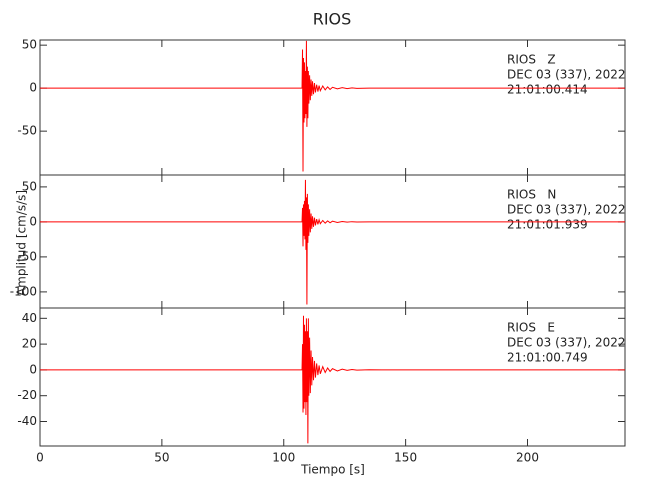 This screenshot has height=500, width=650. What do you see at coordinates (23, 291) in the screenshot?
I see `y-tick-label: -100` at bounding box center [23, 291].